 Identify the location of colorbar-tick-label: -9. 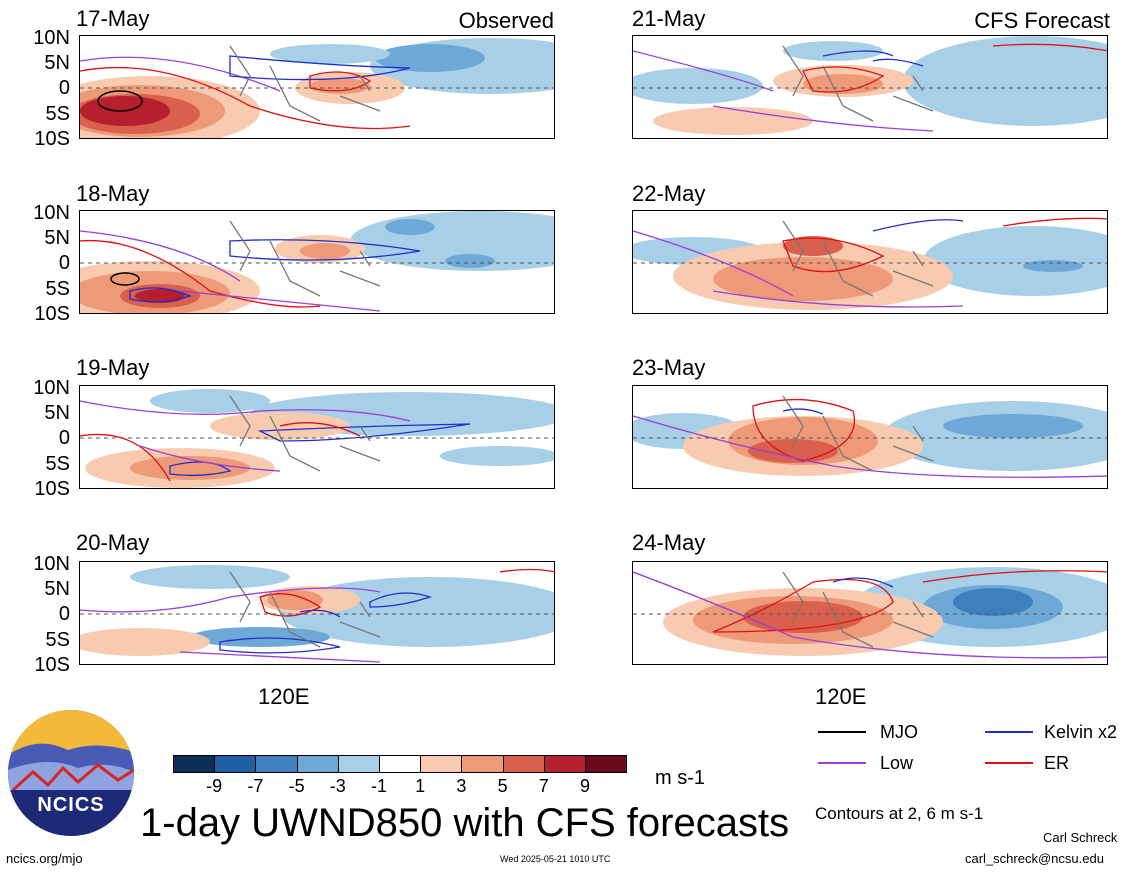
(214, 786).